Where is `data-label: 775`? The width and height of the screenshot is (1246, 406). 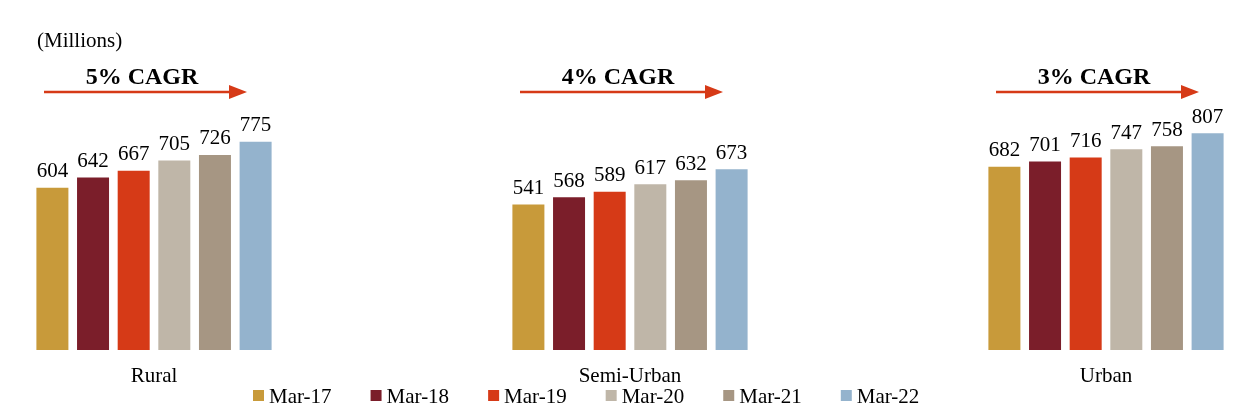
data-label: 775 is located at coordinates (255, 124).